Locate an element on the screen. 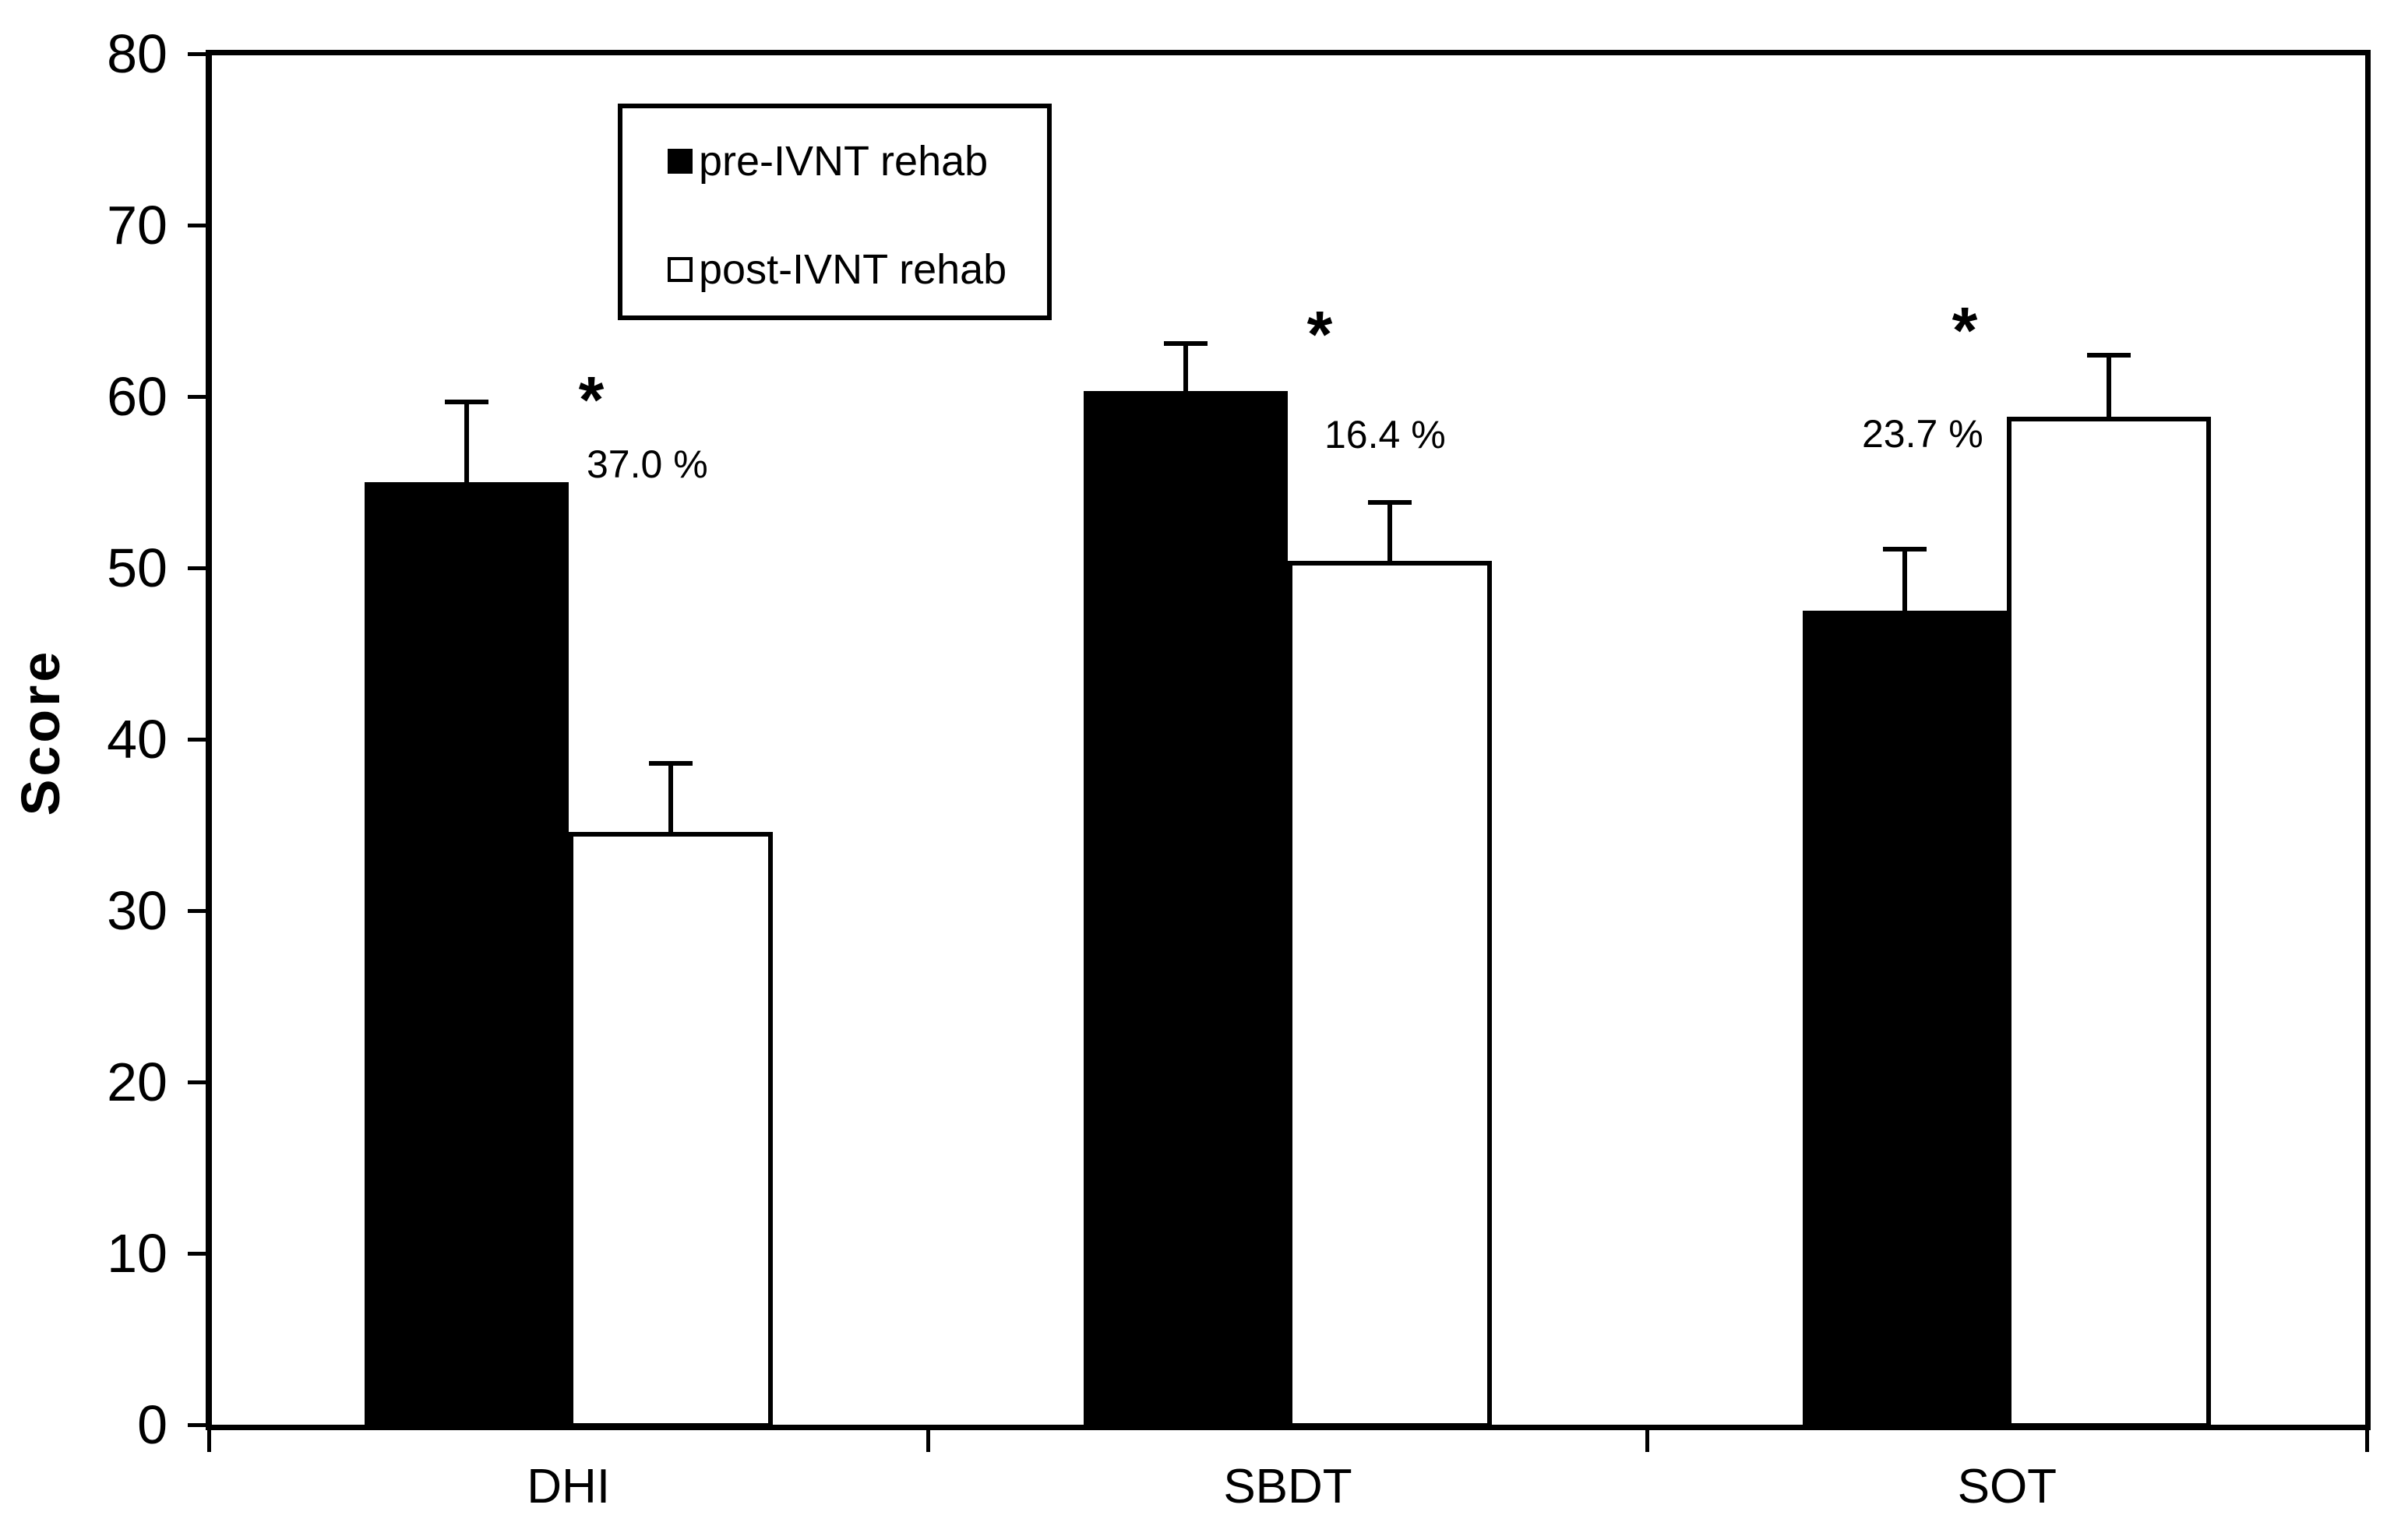 The image size is (2387, 1540). x-category-label: SOT is located at coordinates (2007, 1487).